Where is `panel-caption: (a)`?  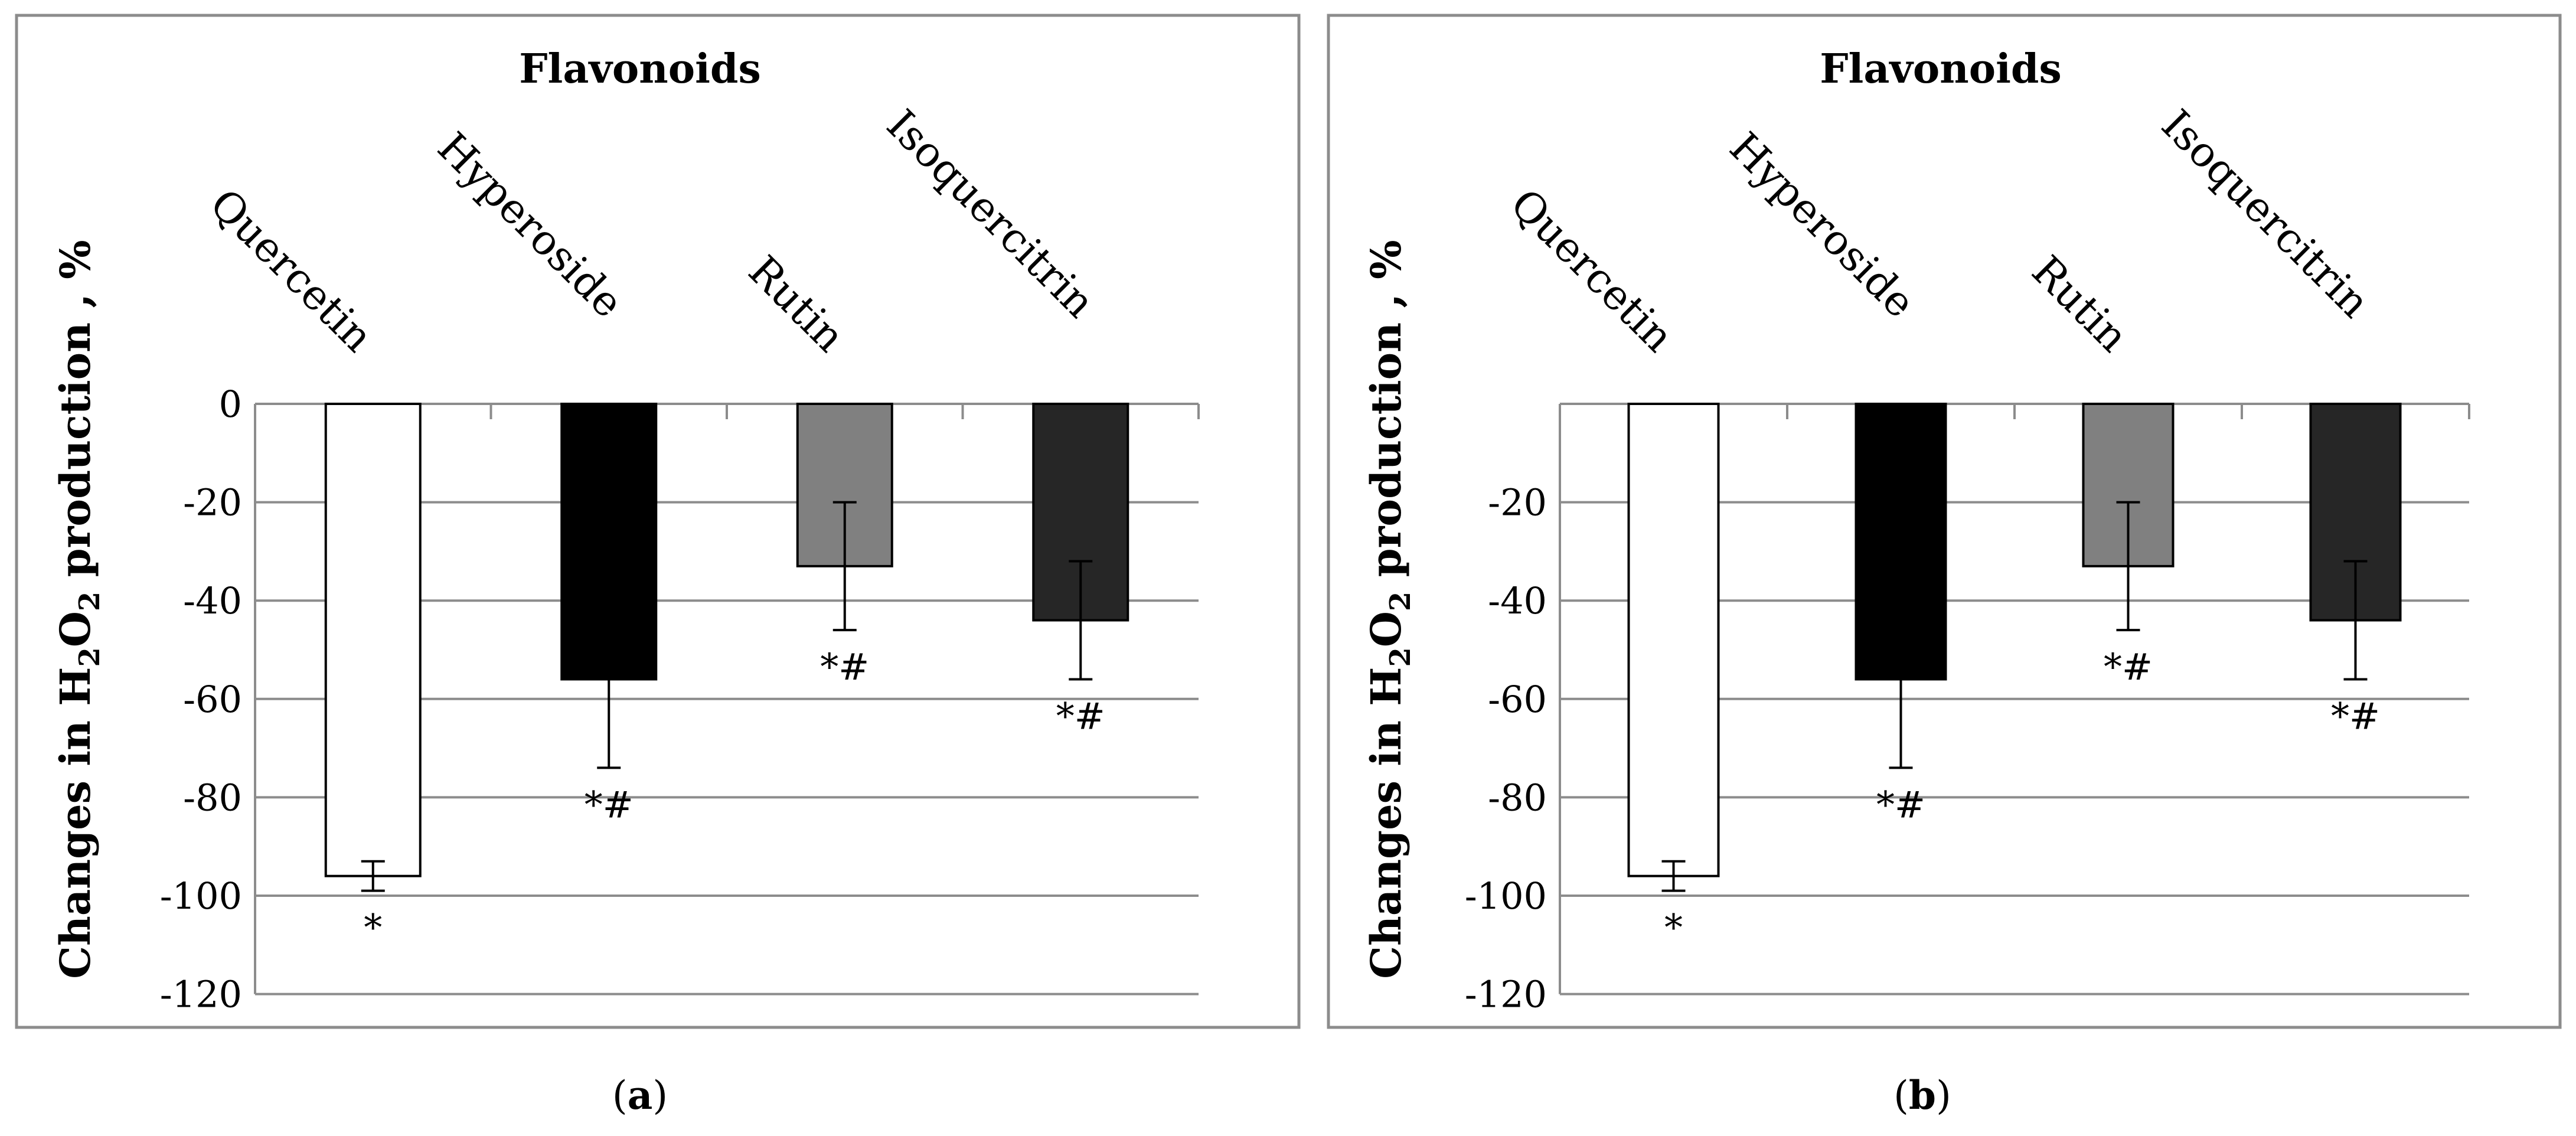
panel-caption: (a) is located at coordinates (640, 1095).